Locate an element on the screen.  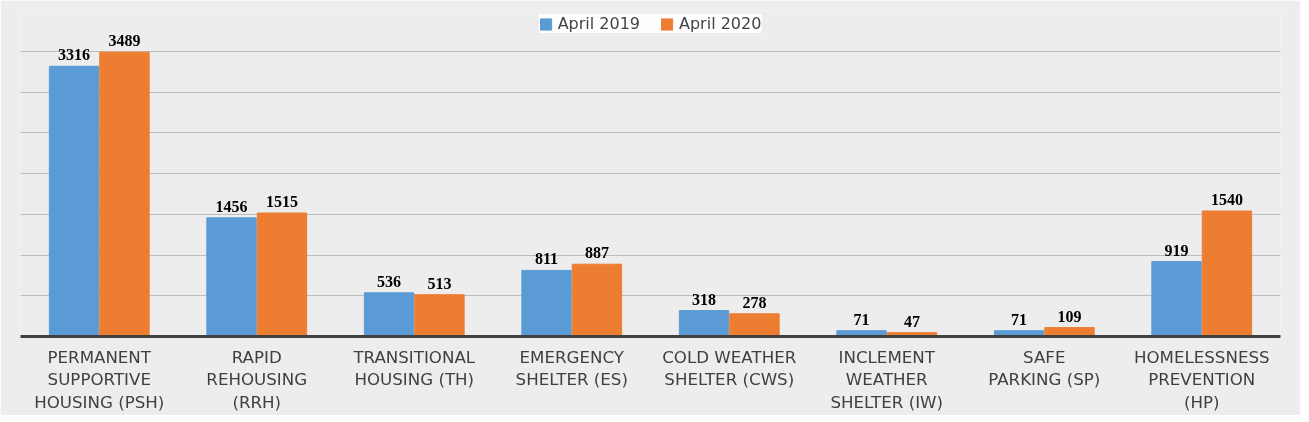
data-label: 3316 is located at coordinates (74, 55).